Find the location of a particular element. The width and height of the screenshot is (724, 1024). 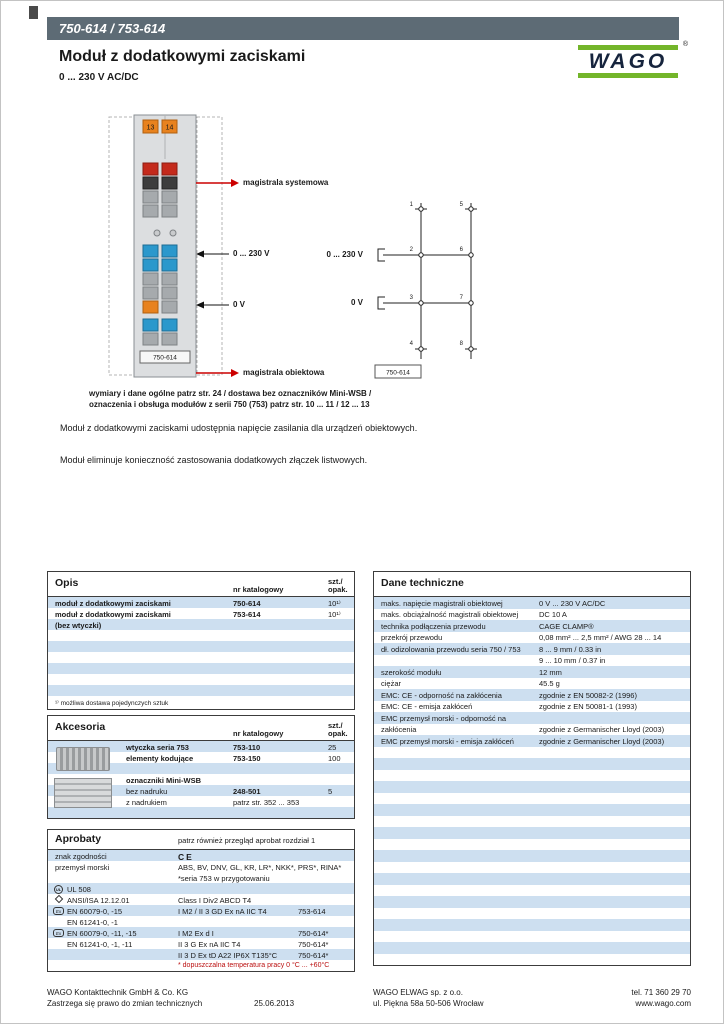

approval-catalog: 753-614 is located at coordinates (312, 911).